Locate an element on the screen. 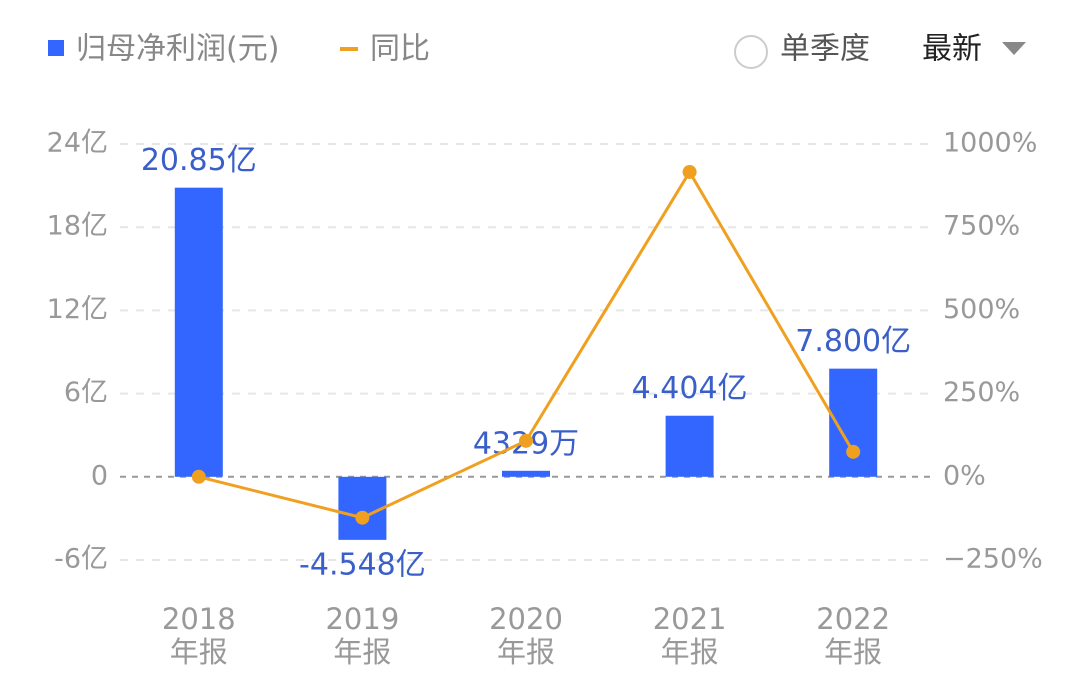 This screenshot has width=1080, height=693. y2-tick-label: 500% is located at coordinates (981, 309).